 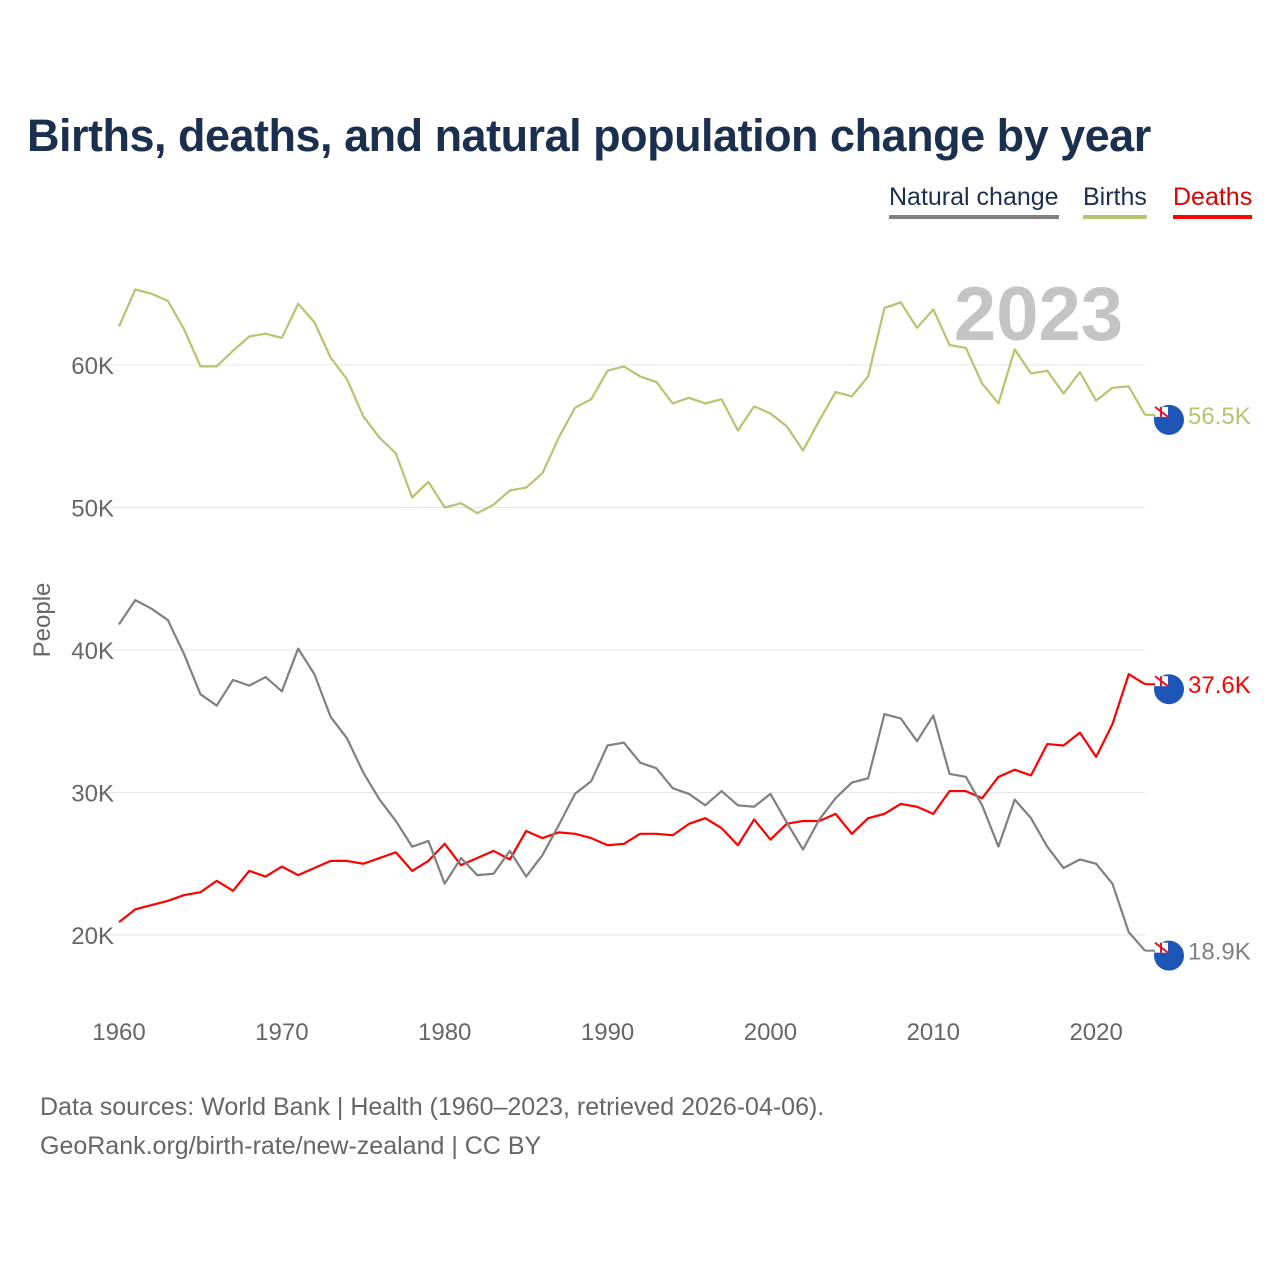 I want to click on series-line-births, so click(x=631, y=401).